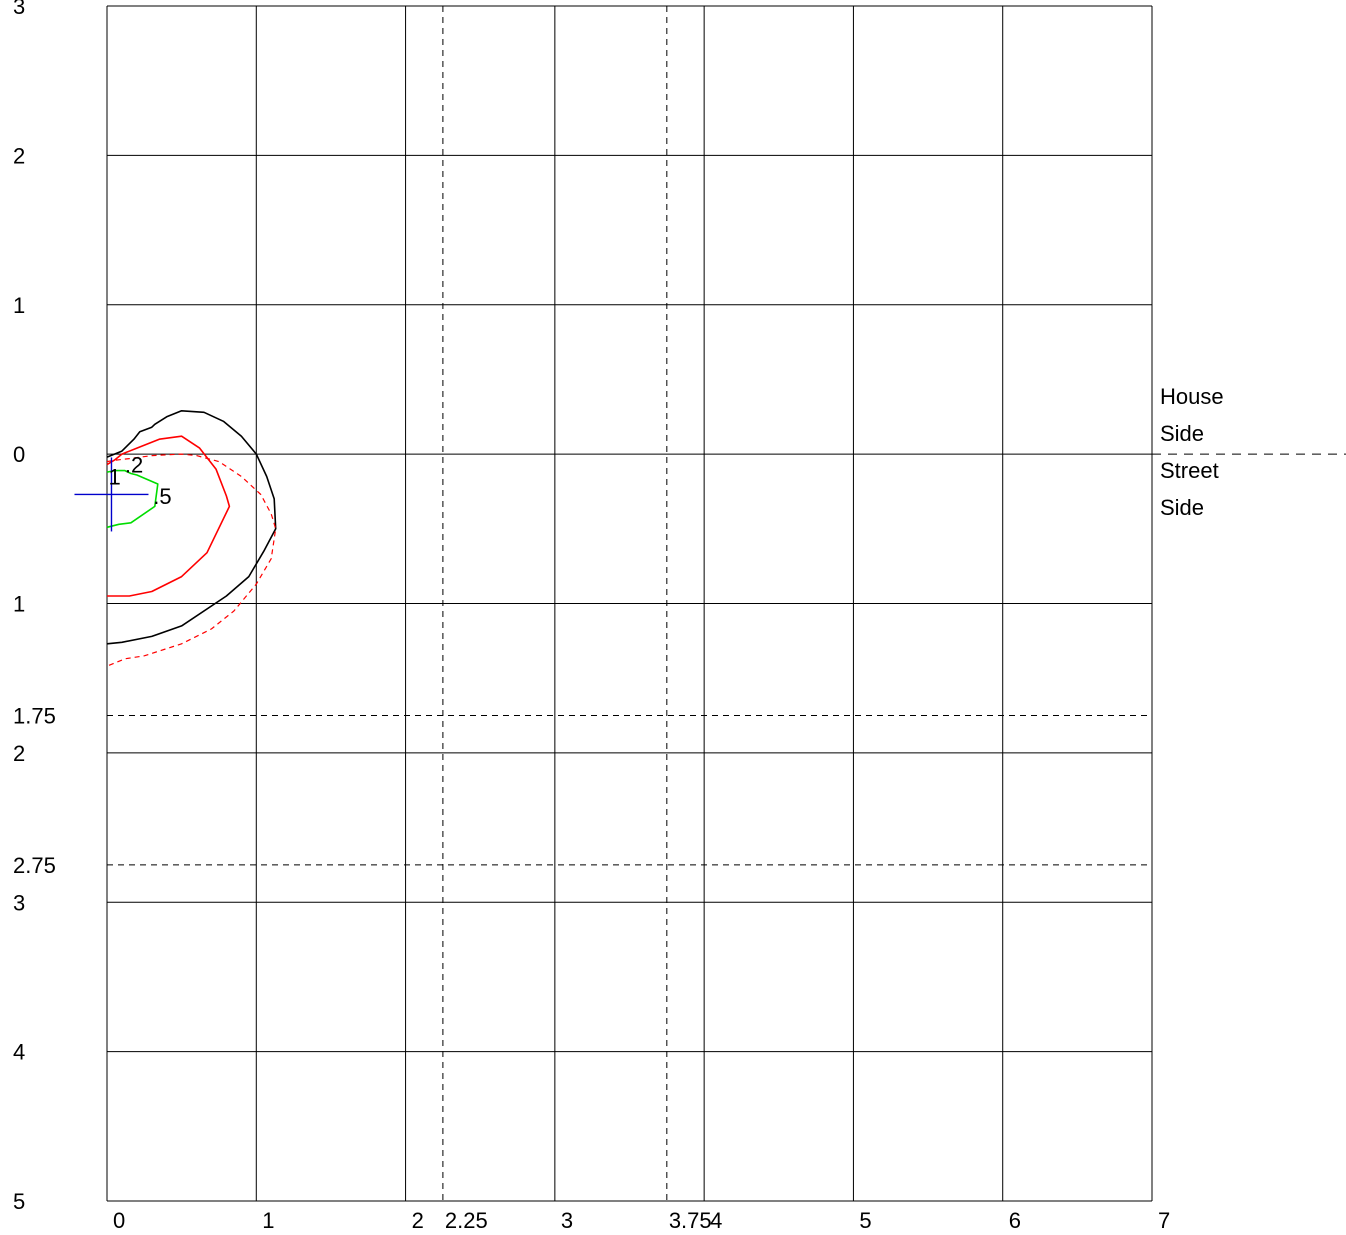  What do you see at coordinates (119, 1220) in the screenshot?
I see `x-tick-label: 0` at bounding box center [119, 1220].